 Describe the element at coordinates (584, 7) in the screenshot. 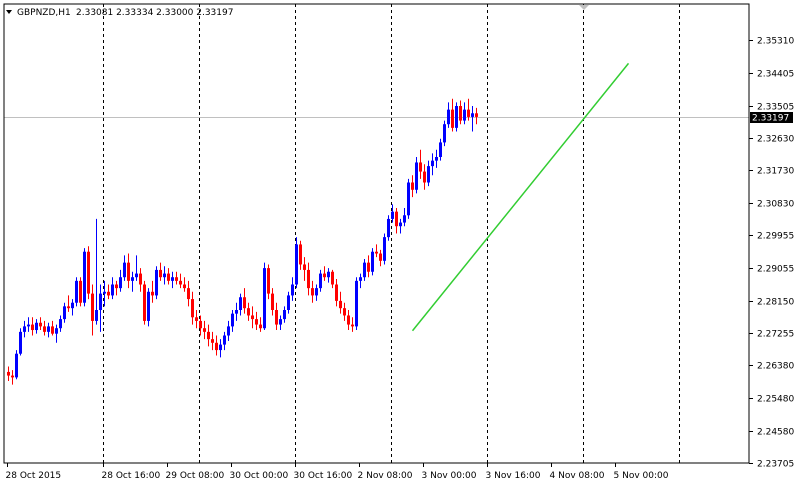

I see `chart-shift-marker-icon` at that location.